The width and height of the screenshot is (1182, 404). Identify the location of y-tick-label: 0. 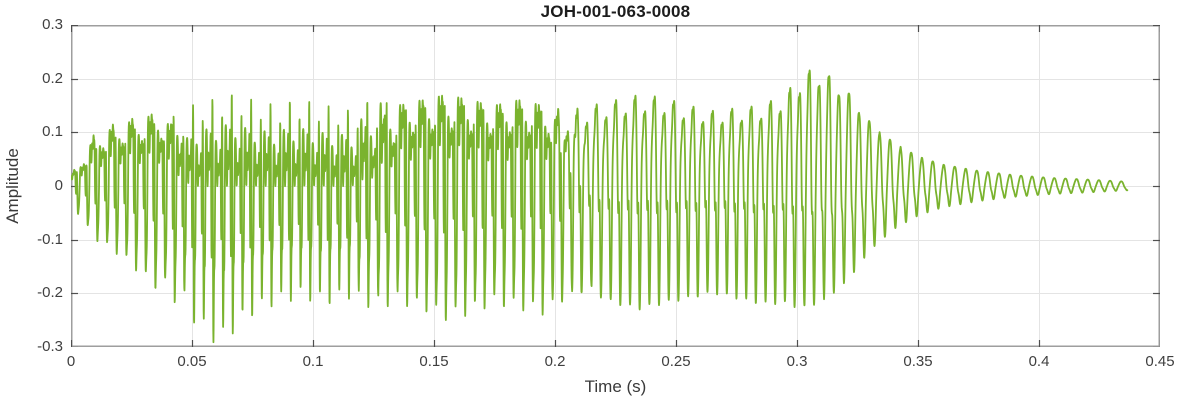
(58, 185).